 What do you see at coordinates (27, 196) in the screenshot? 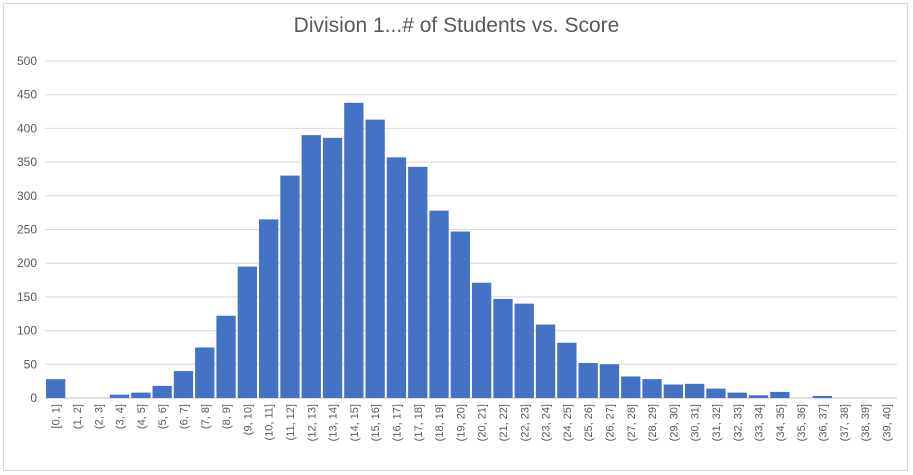
I see `y-tick-label: 300` at bounding box center [27, 196].